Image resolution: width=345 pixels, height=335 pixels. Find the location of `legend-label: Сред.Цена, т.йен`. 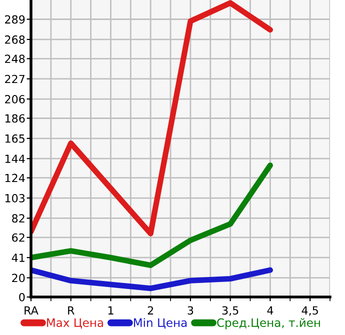

legend-label: Сред.Цена, т.йен is located at coordinates (268, 324).